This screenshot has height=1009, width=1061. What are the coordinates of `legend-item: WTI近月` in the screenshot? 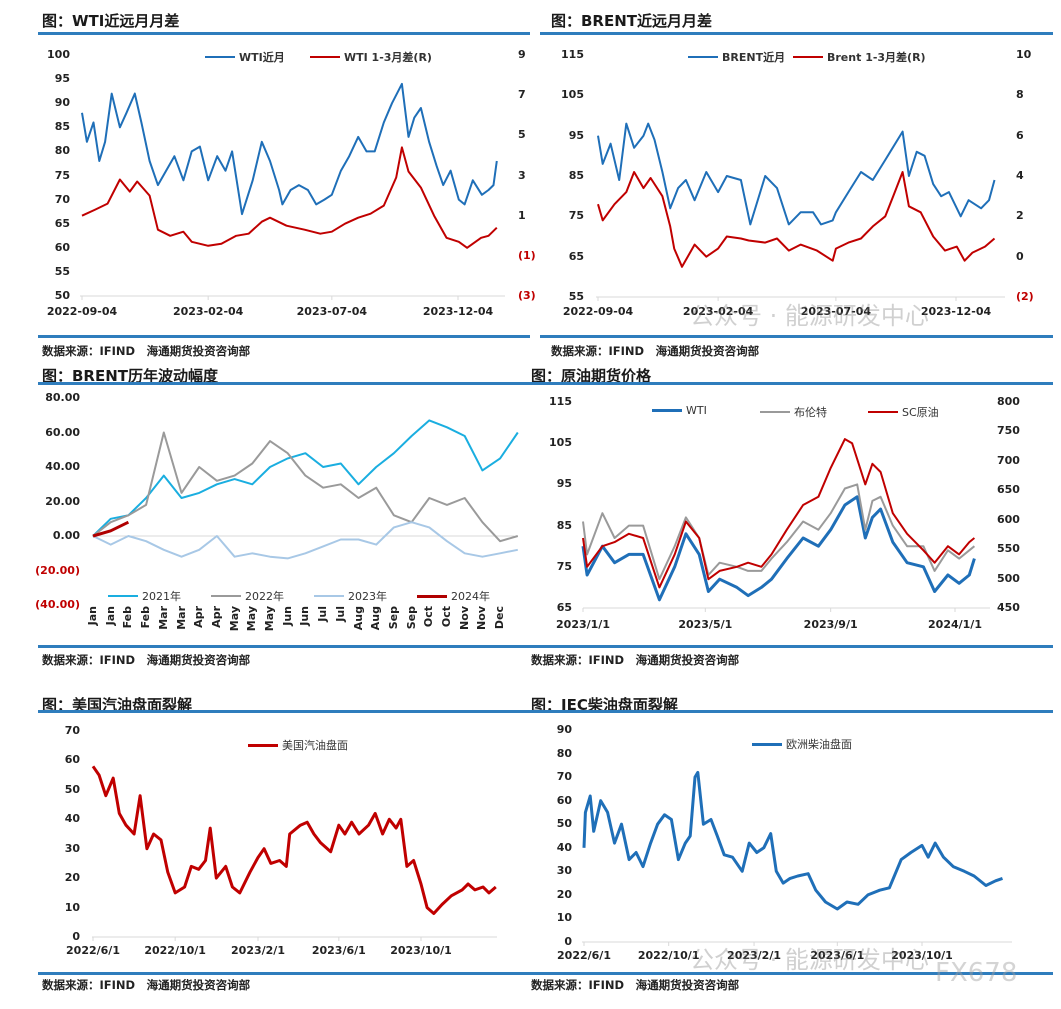 It's located at (245, 57).